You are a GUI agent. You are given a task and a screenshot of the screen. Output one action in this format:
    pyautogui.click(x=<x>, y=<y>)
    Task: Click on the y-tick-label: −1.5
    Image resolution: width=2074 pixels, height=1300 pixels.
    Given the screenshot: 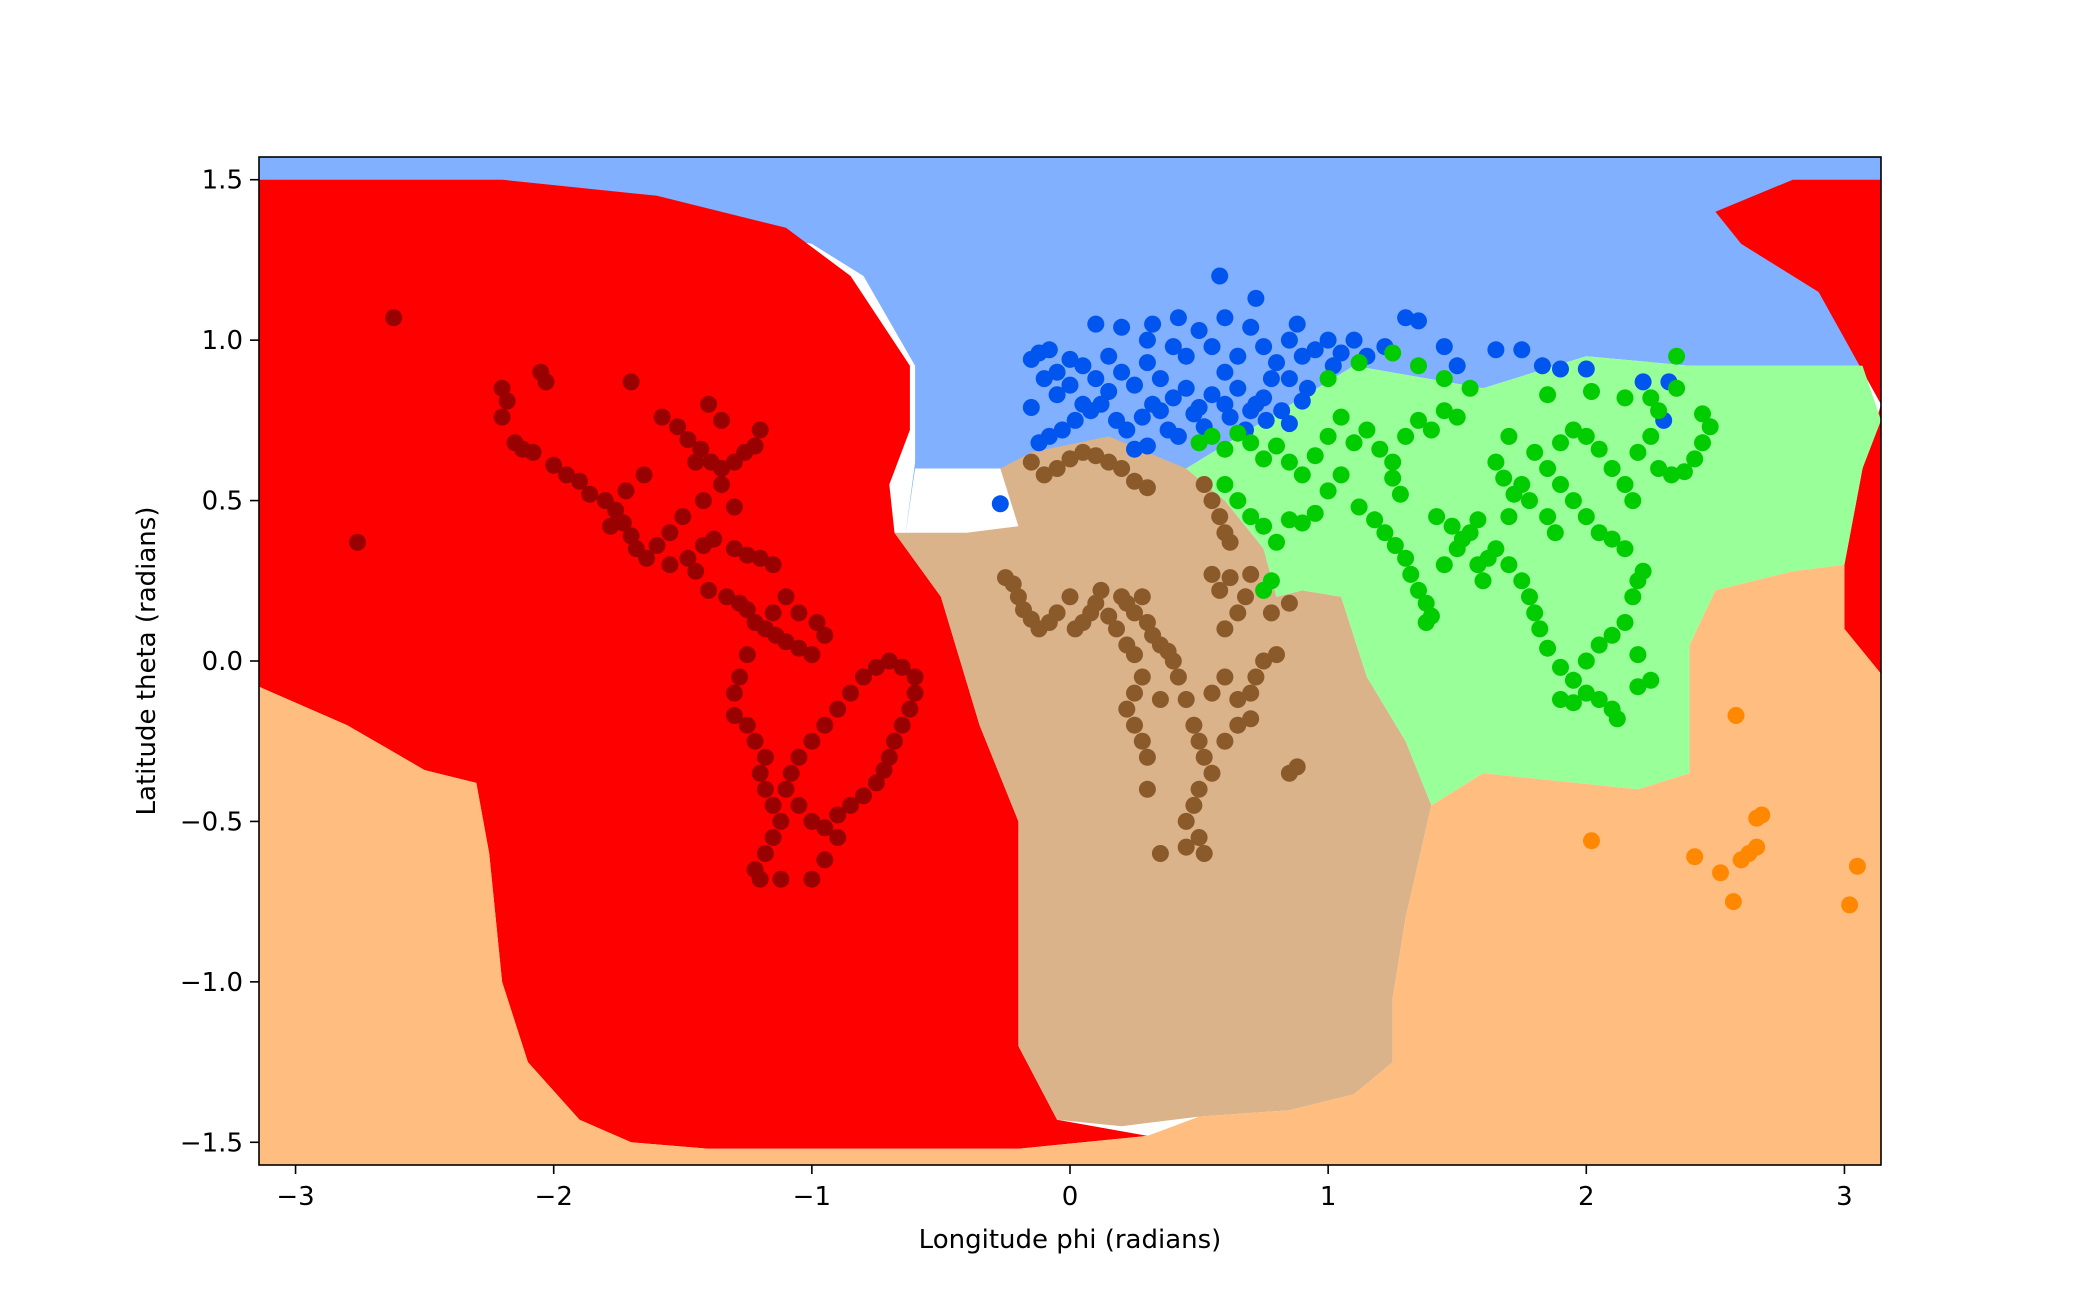 What is the action you would take?
    pyautogui.click(x=211, y=1143)
    